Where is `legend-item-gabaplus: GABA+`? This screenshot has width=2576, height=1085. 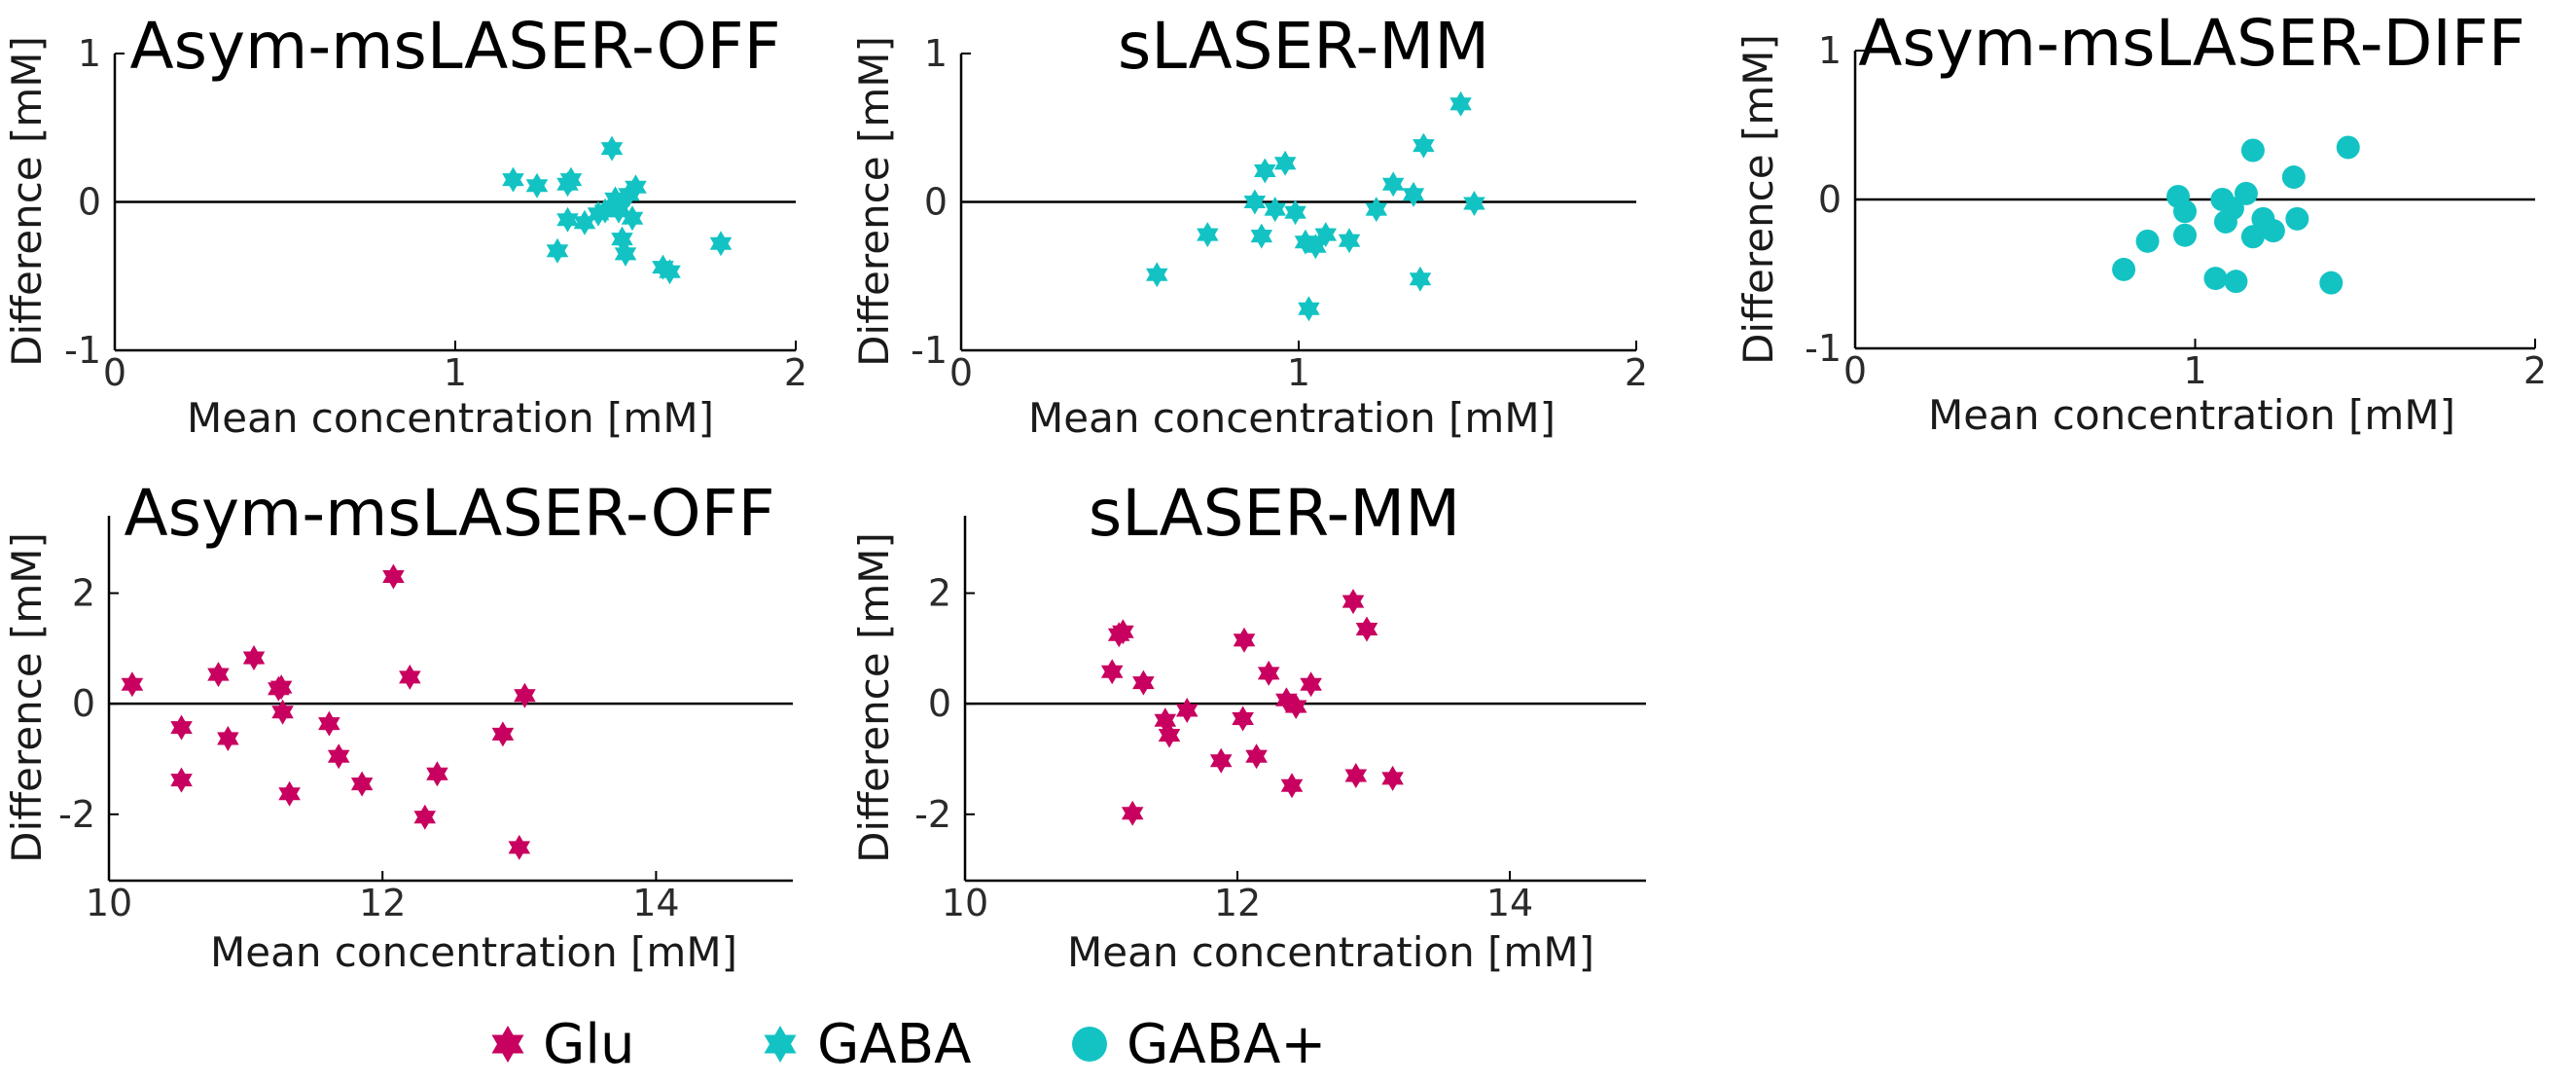 legend-item-gabaplus: GABA+ is located at coordinates (1199, 1045).